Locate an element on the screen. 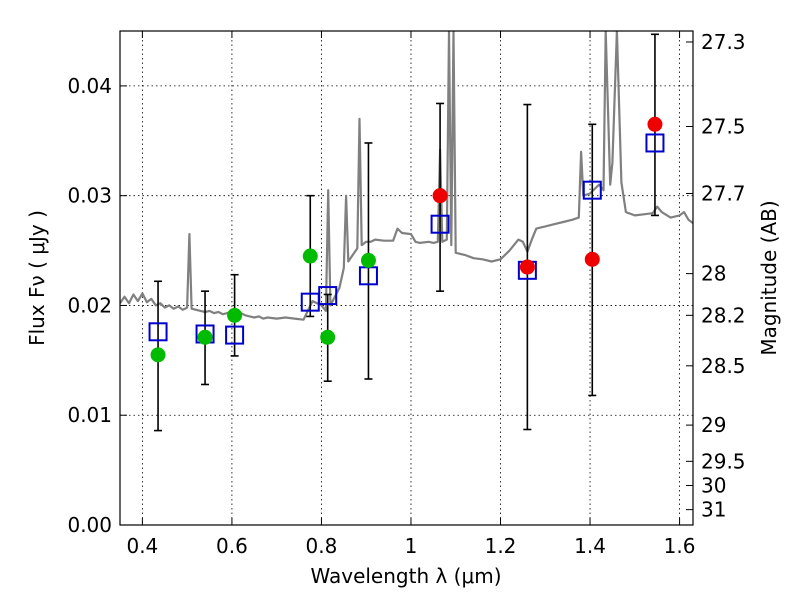 Image resolution: width=800 pixels, height=600 pixels. x-axis-title: Wavelength λ (μm) is located at coordinates (405, 576).